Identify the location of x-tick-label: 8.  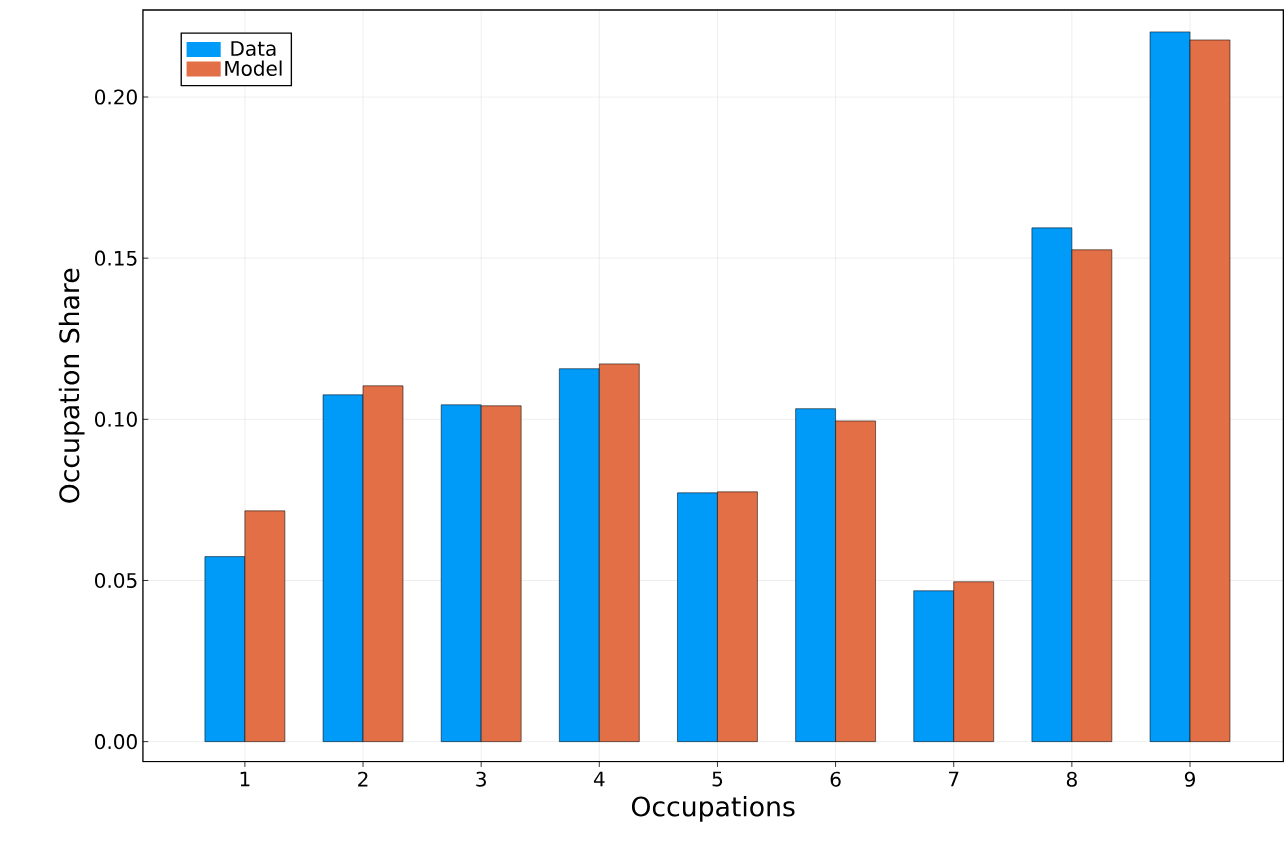
(1071, 779).